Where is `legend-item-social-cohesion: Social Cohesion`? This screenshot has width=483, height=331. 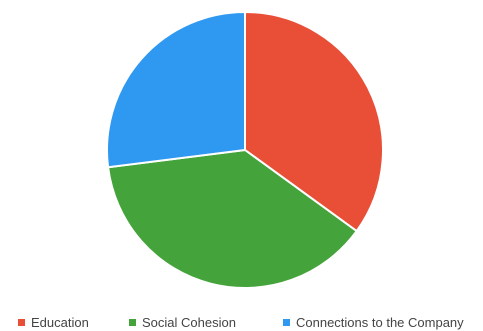
legend-item-social-cohesion: Social Cohesion is located at coordinates (182, 322).